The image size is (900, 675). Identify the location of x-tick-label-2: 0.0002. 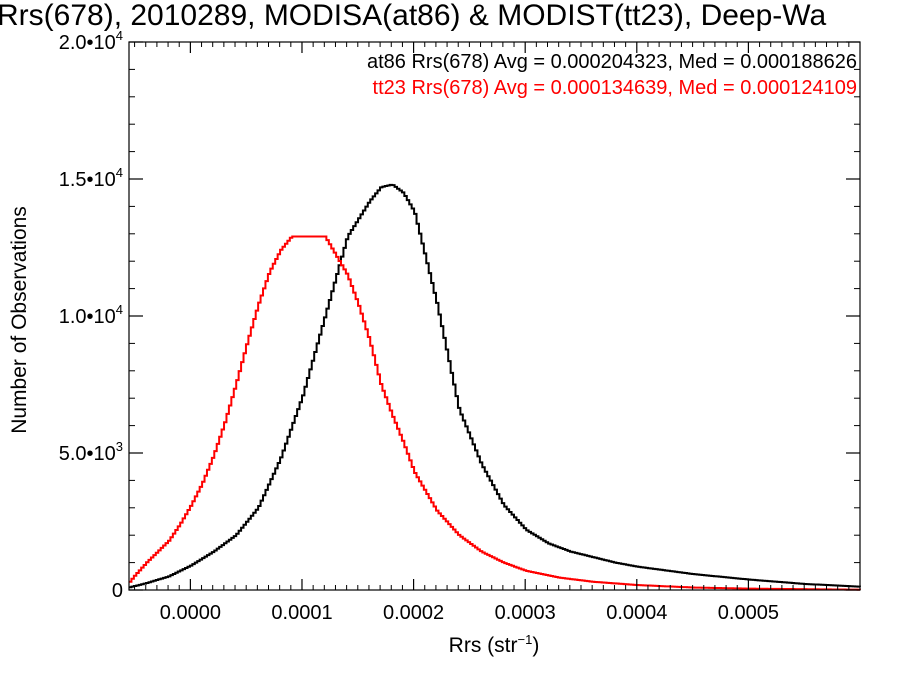
(413, 613).